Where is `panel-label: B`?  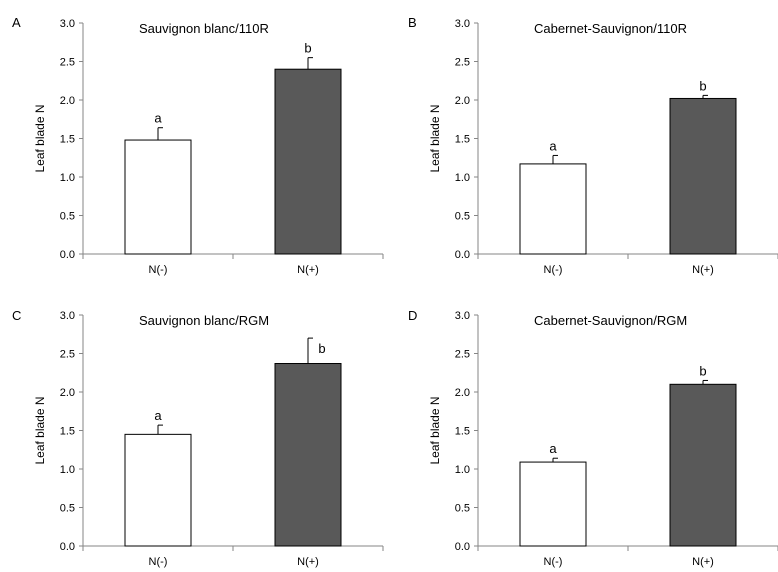 panel-label: B is located at coordinates (412, 22).